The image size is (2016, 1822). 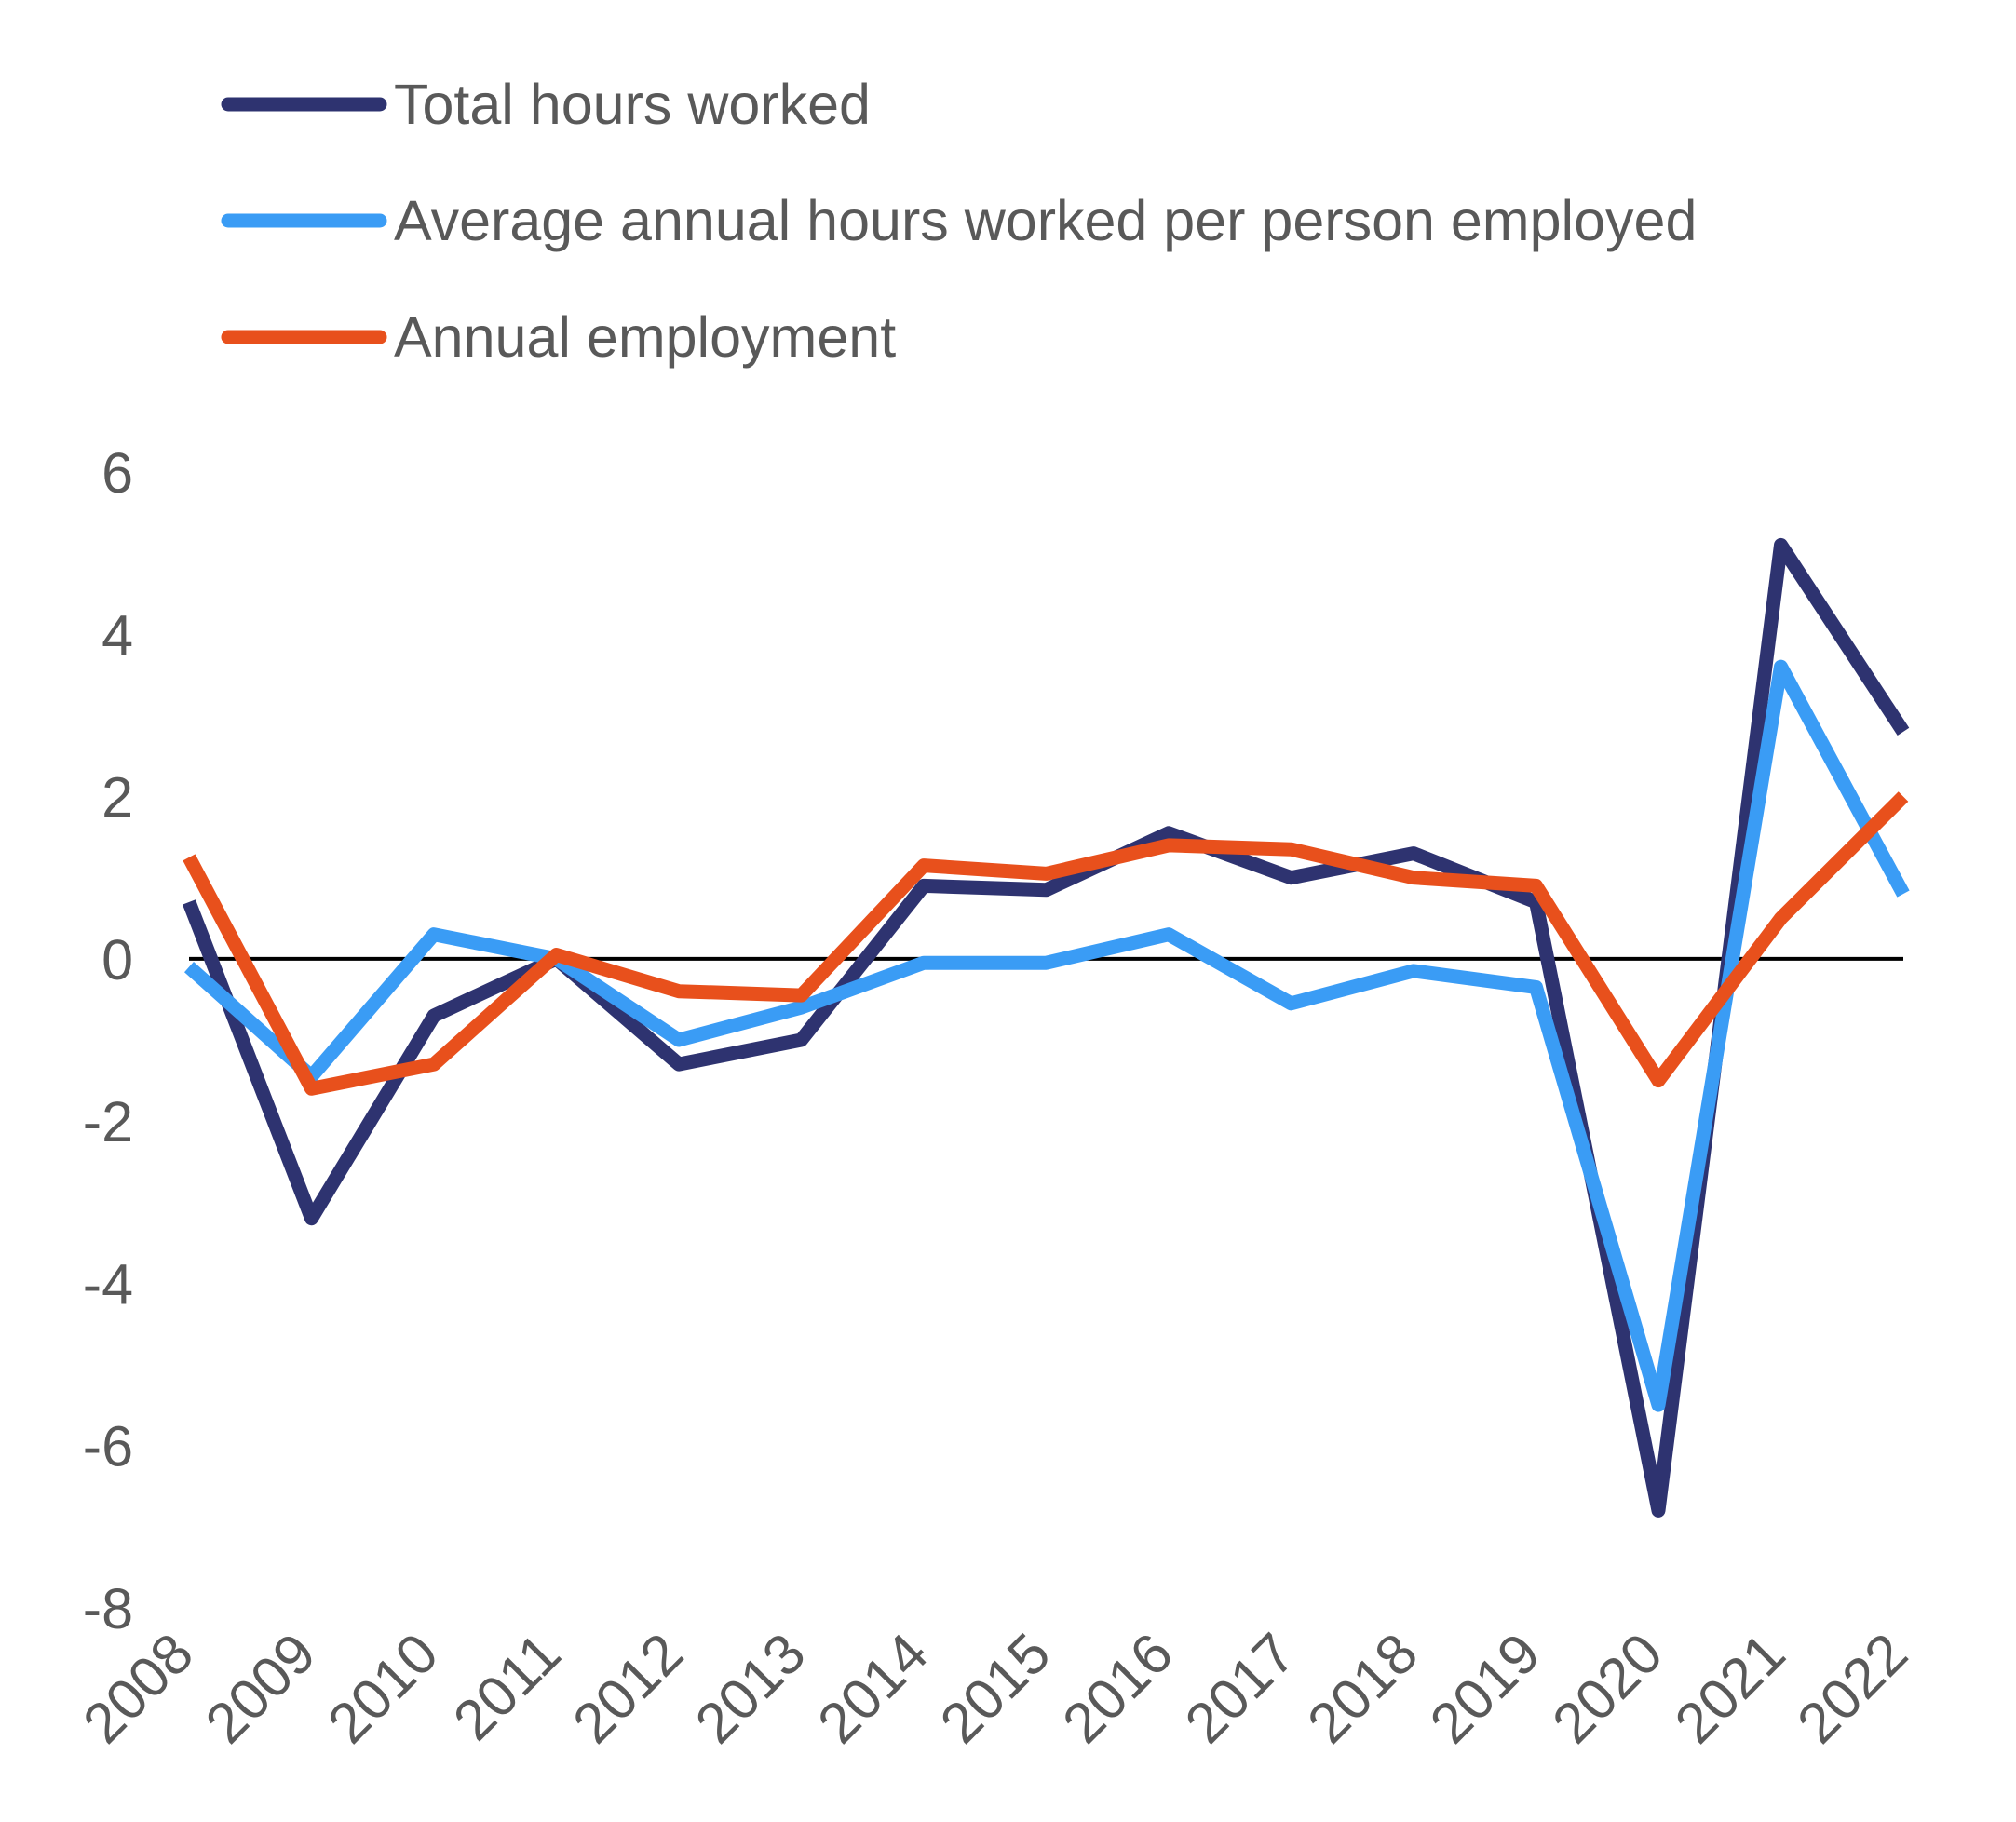 I want to click on legend-item-annual-employment: Annual employment, so click(x=558, y=337).